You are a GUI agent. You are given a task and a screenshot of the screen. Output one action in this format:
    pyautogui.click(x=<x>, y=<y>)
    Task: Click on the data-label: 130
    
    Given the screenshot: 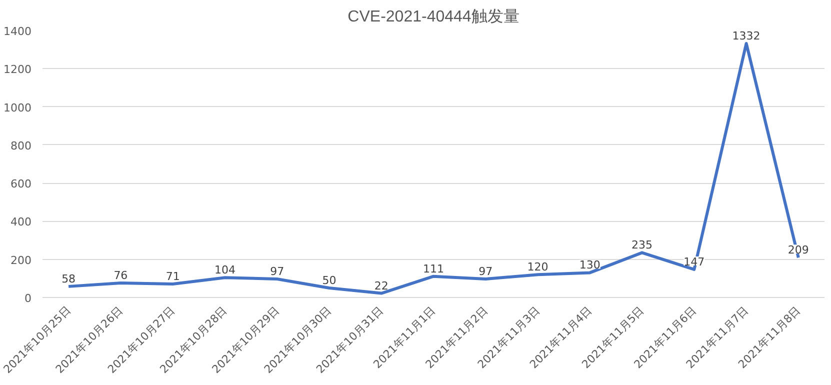 What is the action you would take?
    pyautogui.click(x=589, y=265)
    